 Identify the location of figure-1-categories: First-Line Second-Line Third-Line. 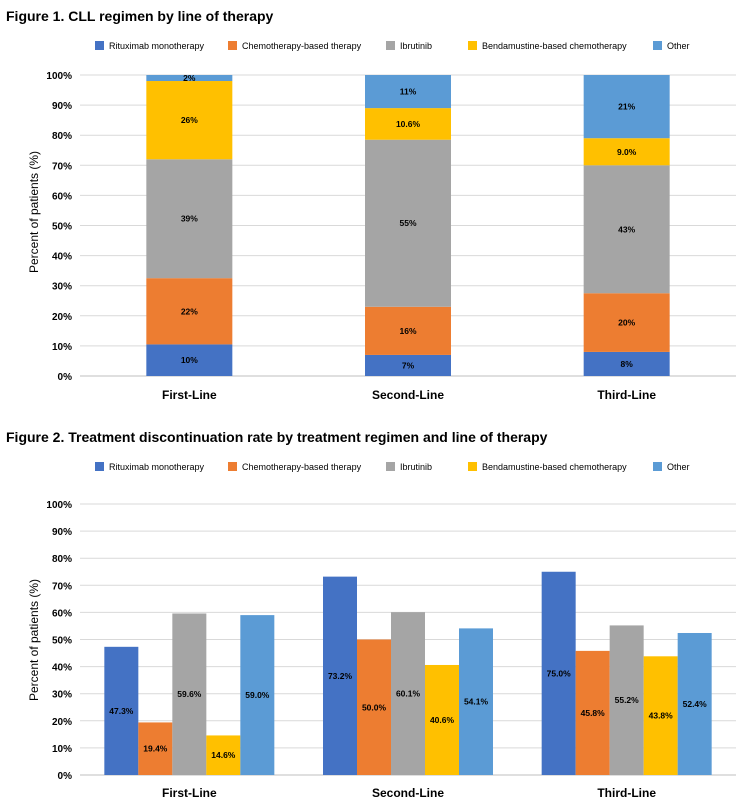
(409, 395).